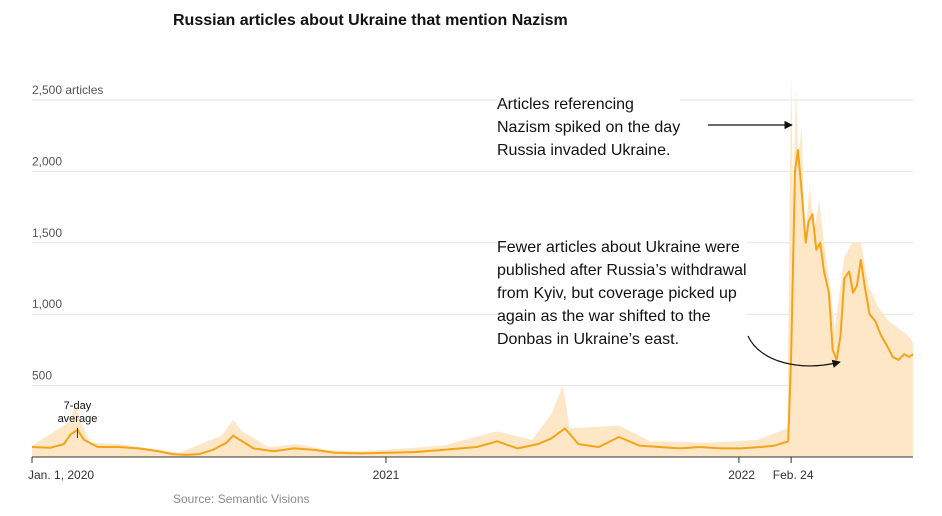  I want to click on y-tick-label: 2,500 articles, so click(67, 90).